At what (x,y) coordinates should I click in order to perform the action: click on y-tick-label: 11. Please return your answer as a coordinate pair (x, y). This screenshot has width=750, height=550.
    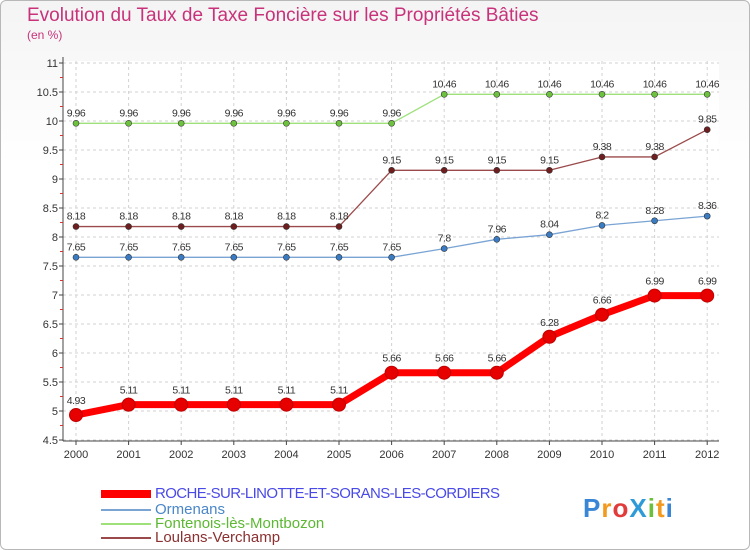
    Looking at the image, I should click on (52, 64).